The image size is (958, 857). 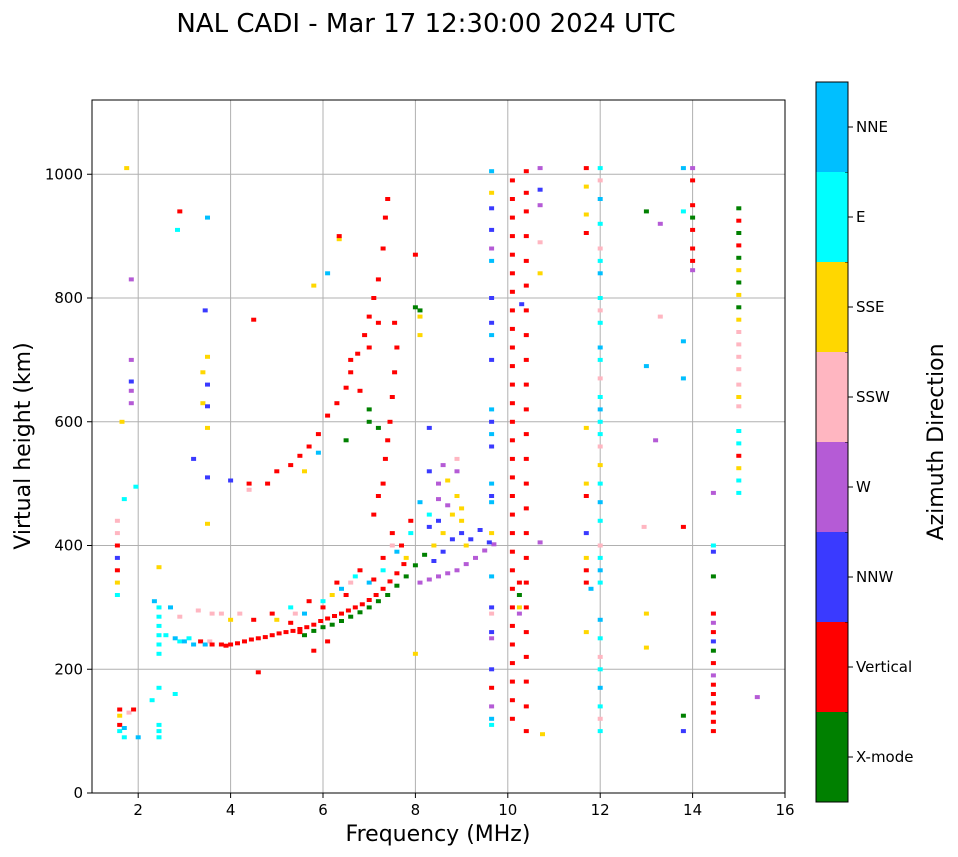 I want to click on y-tick-label: 800, so click(x=68, y=298).